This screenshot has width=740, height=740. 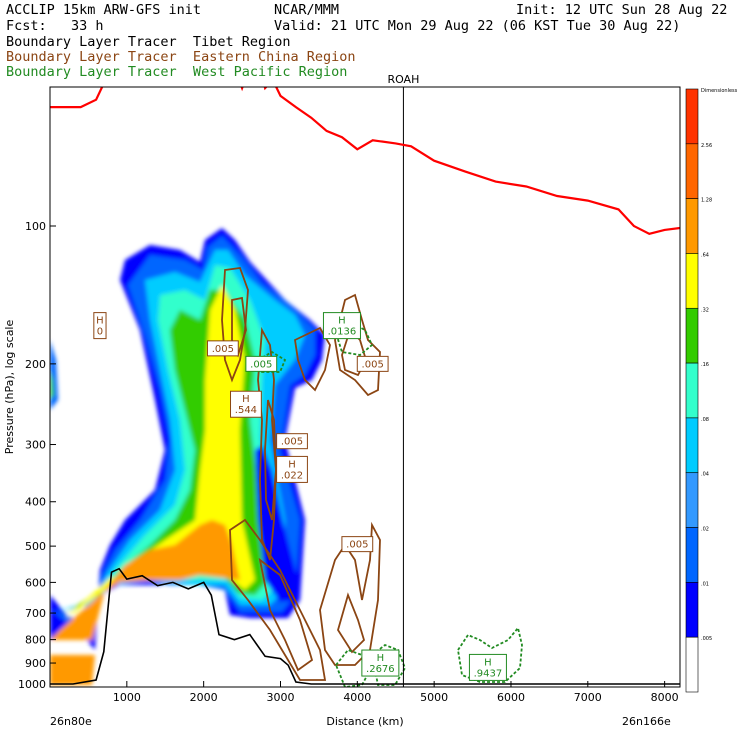 I want to click on header-init-time: Init: 12 UTC Sun 28 Aug 22, so click(x=622, y=10).